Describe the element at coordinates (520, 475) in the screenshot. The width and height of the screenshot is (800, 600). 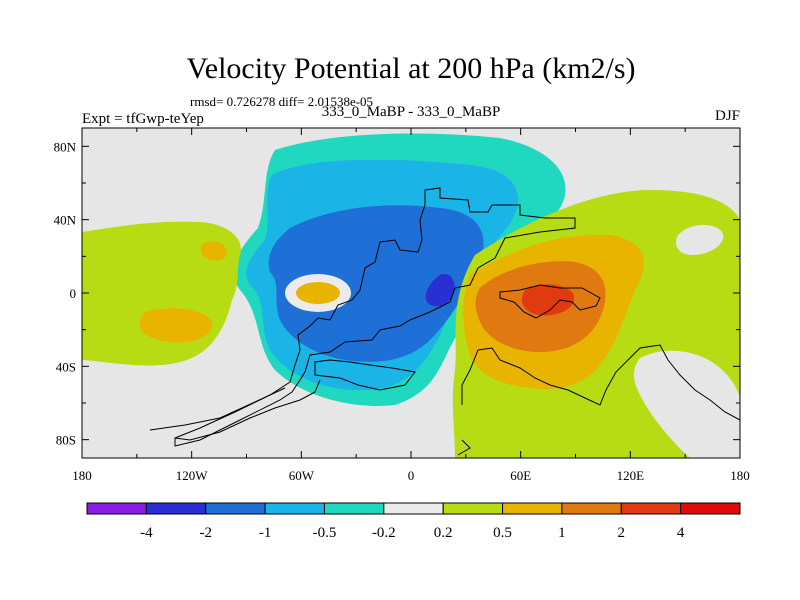
I see `x-tick-label: 60E` at that location.